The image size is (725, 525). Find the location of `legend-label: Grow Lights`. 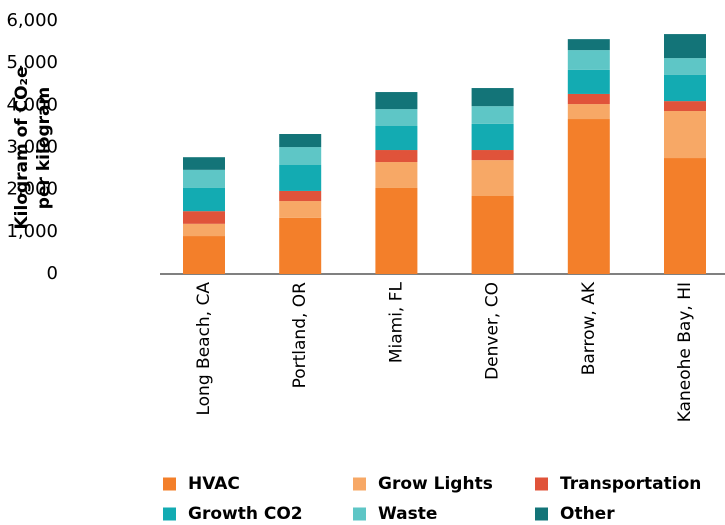

legend-label: Grow Lights is located at coordinates (435, 484).